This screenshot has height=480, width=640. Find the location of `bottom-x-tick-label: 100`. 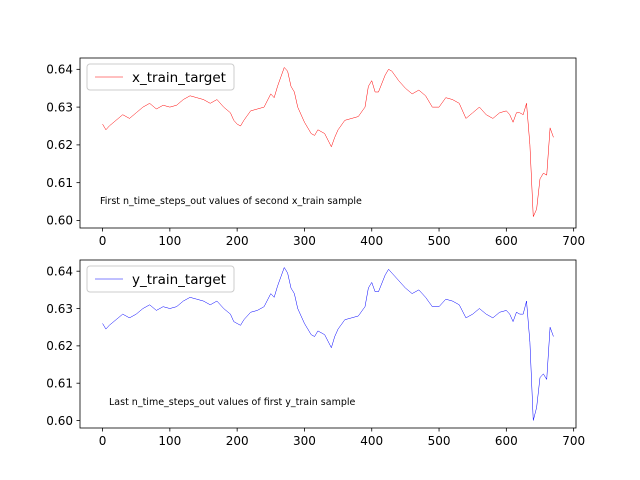

bottom-x-tick-label: 100 is located at coordinates (169, 441).